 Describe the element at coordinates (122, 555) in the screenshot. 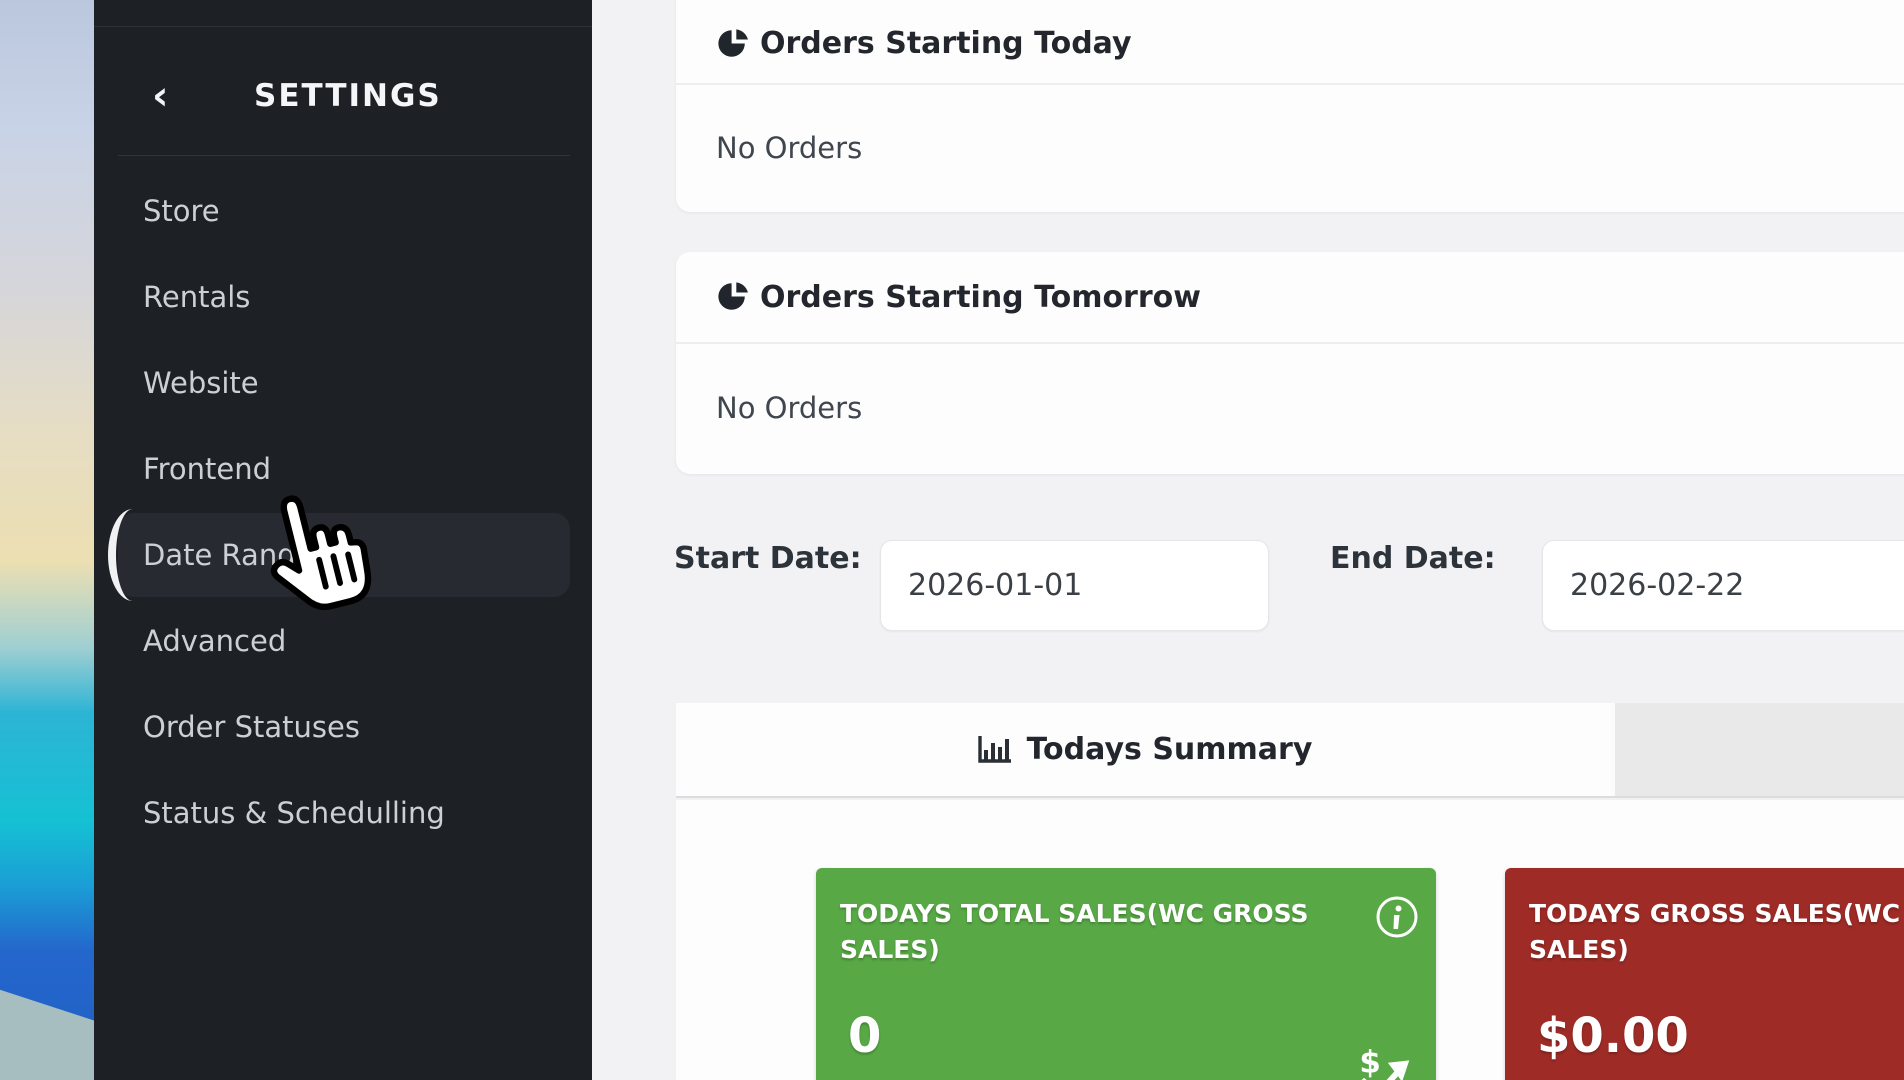

I see `active-item-bracket` at that location.